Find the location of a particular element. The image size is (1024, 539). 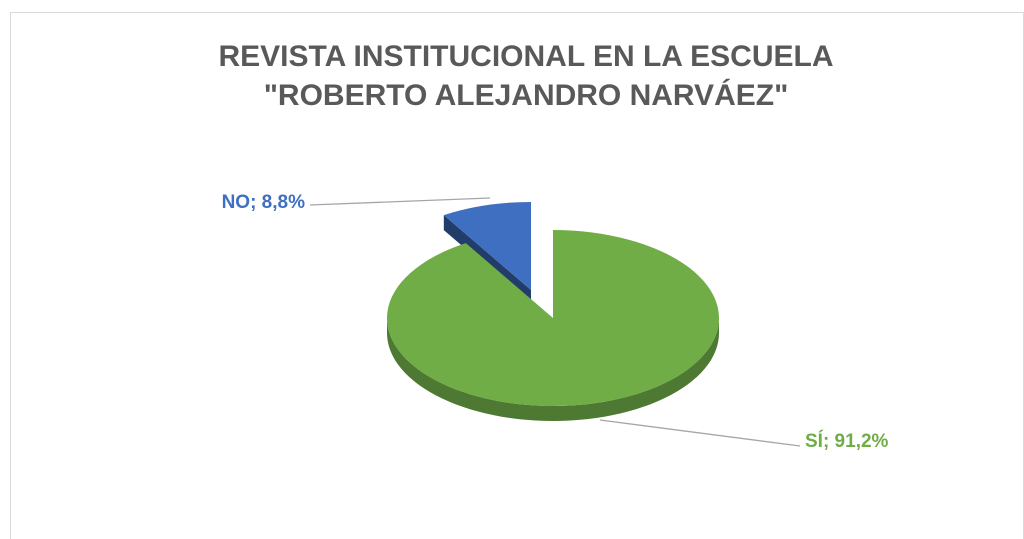

data-label: SÍ; 91,2% is located at coordinates (847, 441).